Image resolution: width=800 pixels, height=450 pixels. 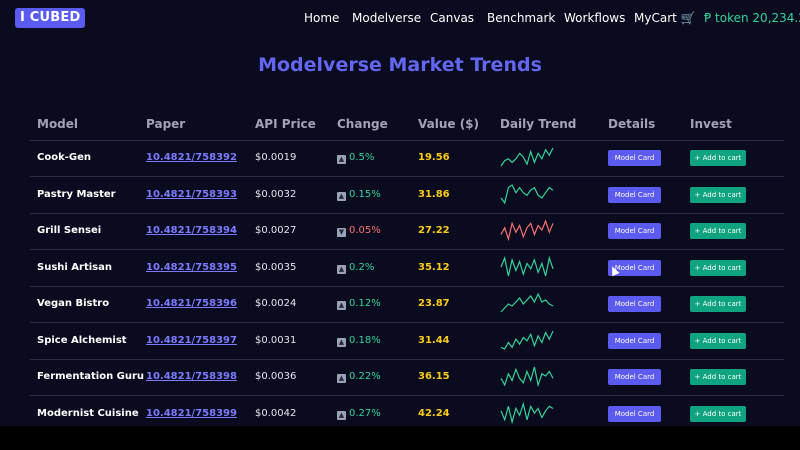 I want to click on value-usd: 42.24, so click(x=434, y=413).